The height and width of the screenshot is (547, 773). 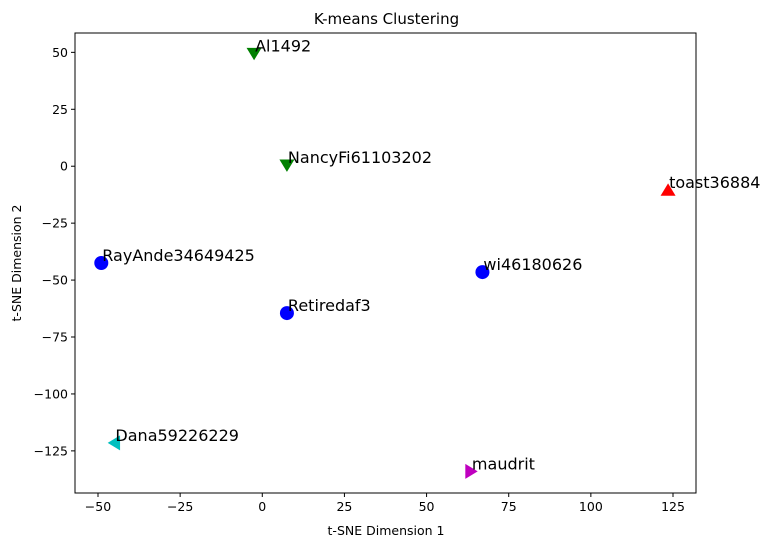 What do you see at coordinates (98, 506) in the screenshot?
I see `x-tick-label: −50` at bounding box center [98, 506].